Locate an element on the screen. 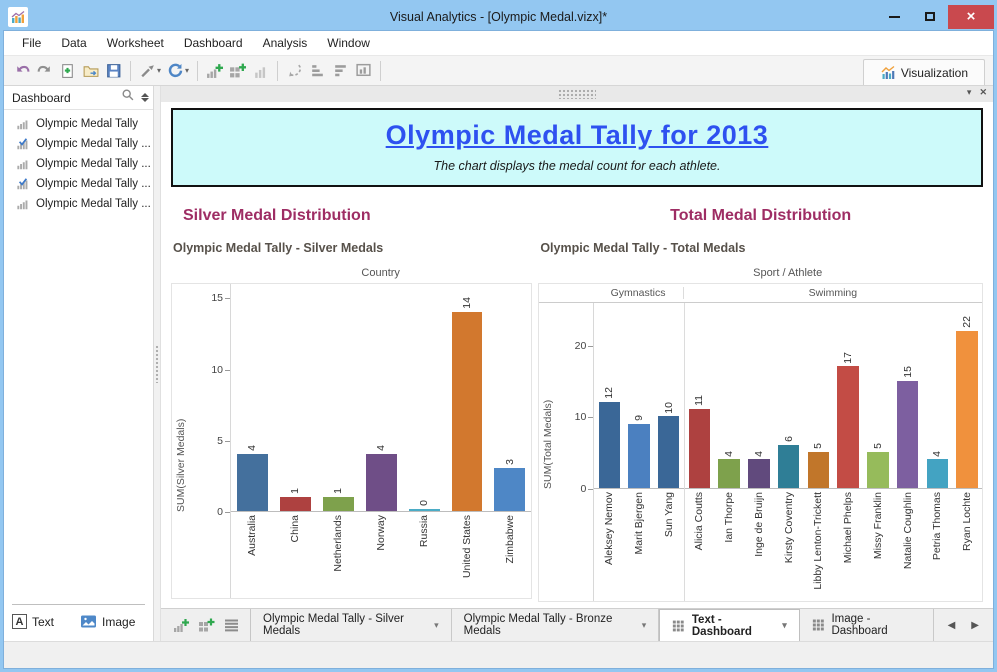  plot-area: 12 9 10 is located at coordinates (639, 396).